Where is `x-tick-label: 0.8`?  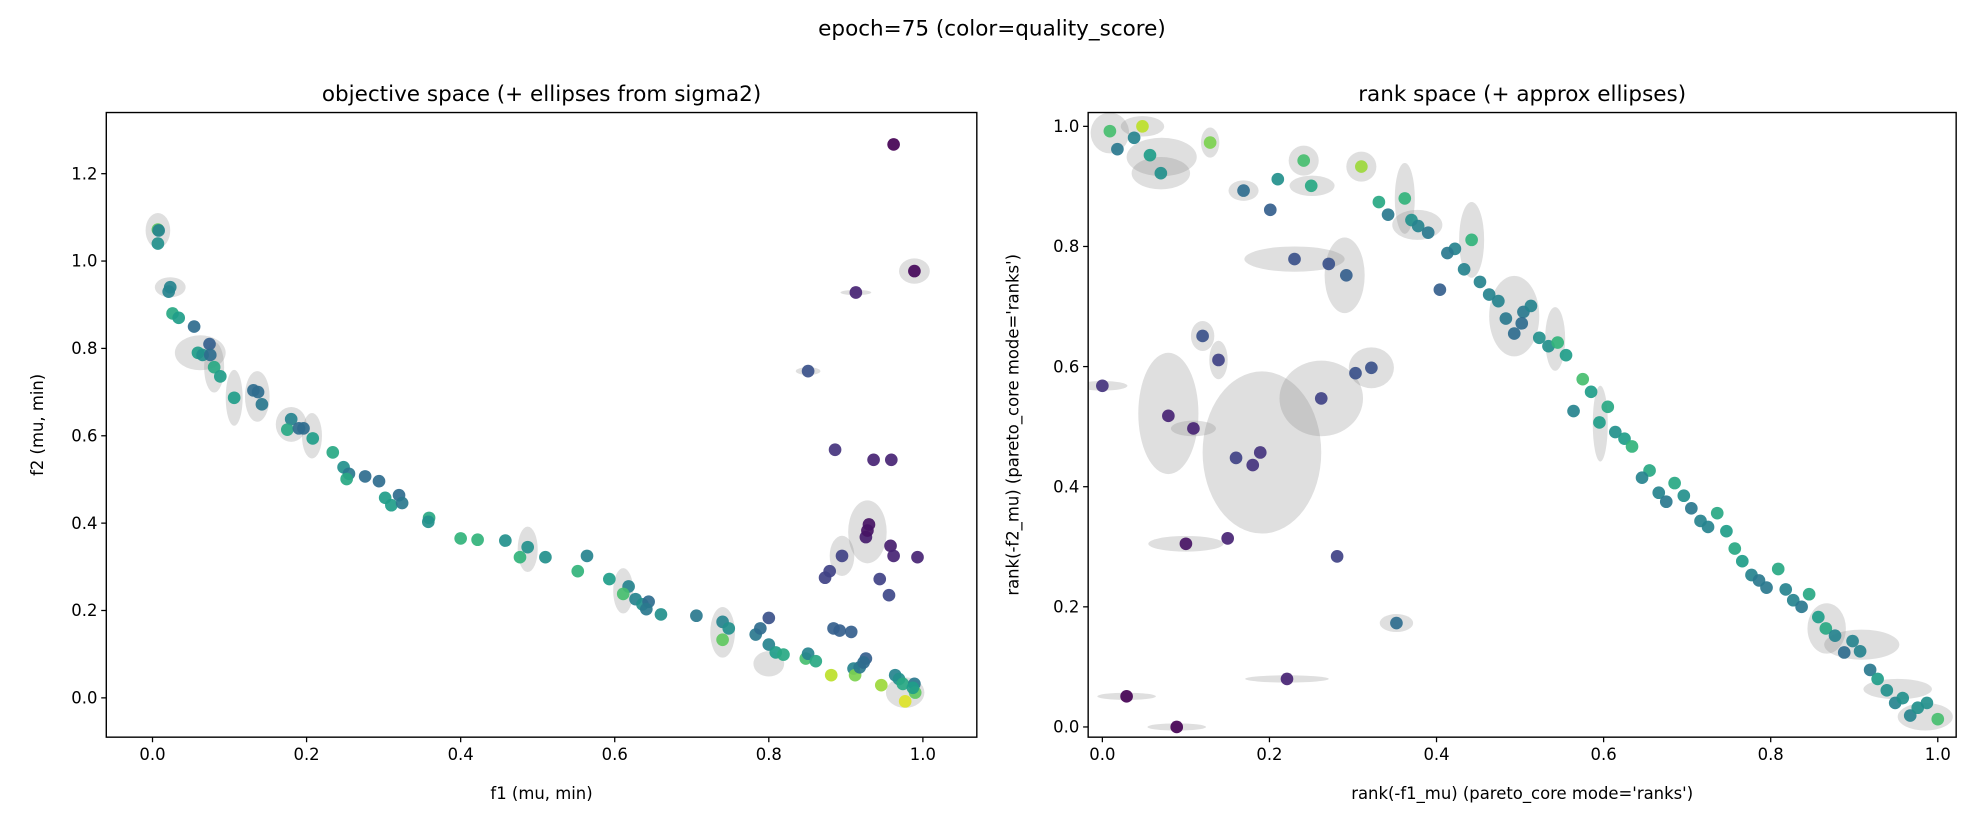 x-tick-label: 0.8 is located at coordinates (1771, 754).